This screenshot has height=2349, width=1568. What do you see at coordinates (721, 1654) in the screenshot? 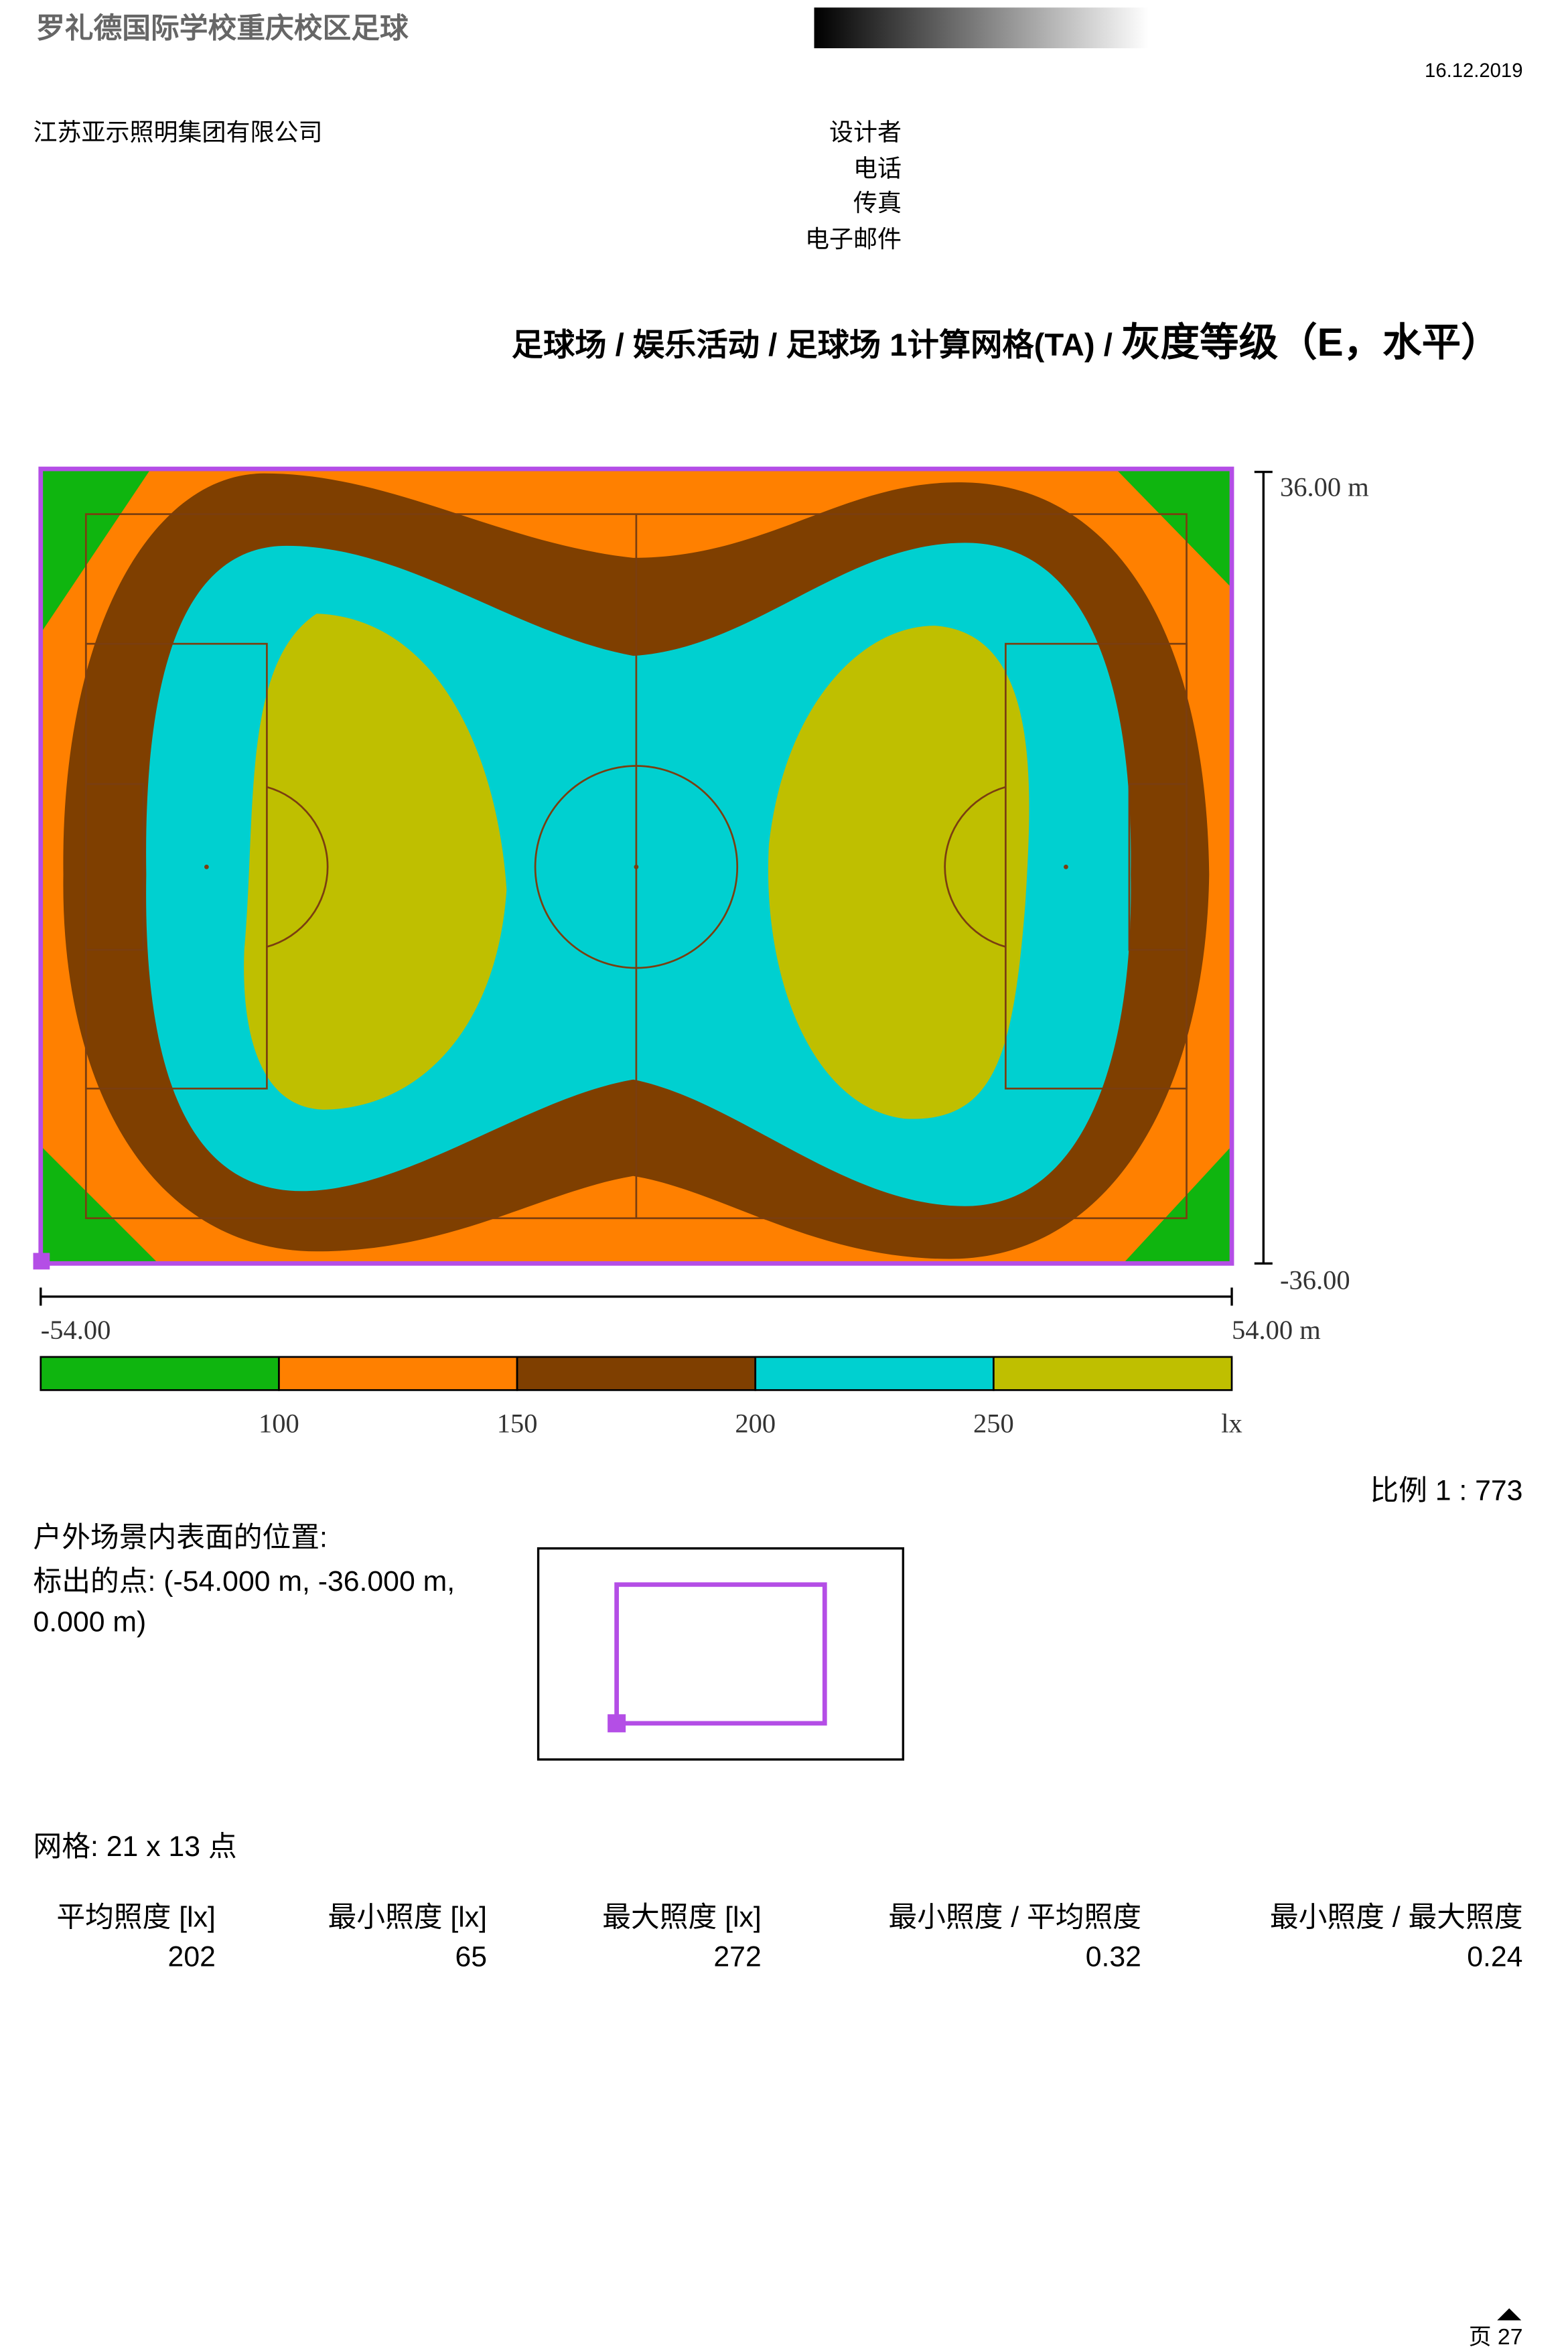
I see `minimap` at bounding box center [721, 1654].